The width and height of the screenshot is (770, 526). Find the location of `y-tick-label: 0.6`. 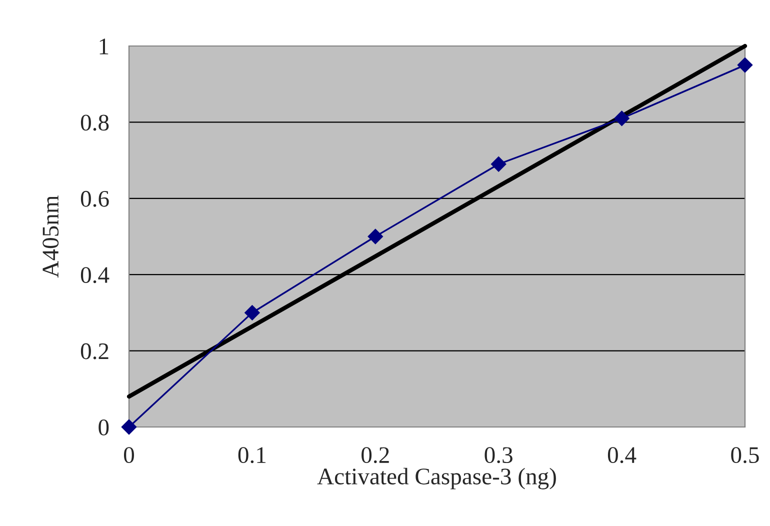

y-tick-label: 0.6 is located at coordinates (94, 198).